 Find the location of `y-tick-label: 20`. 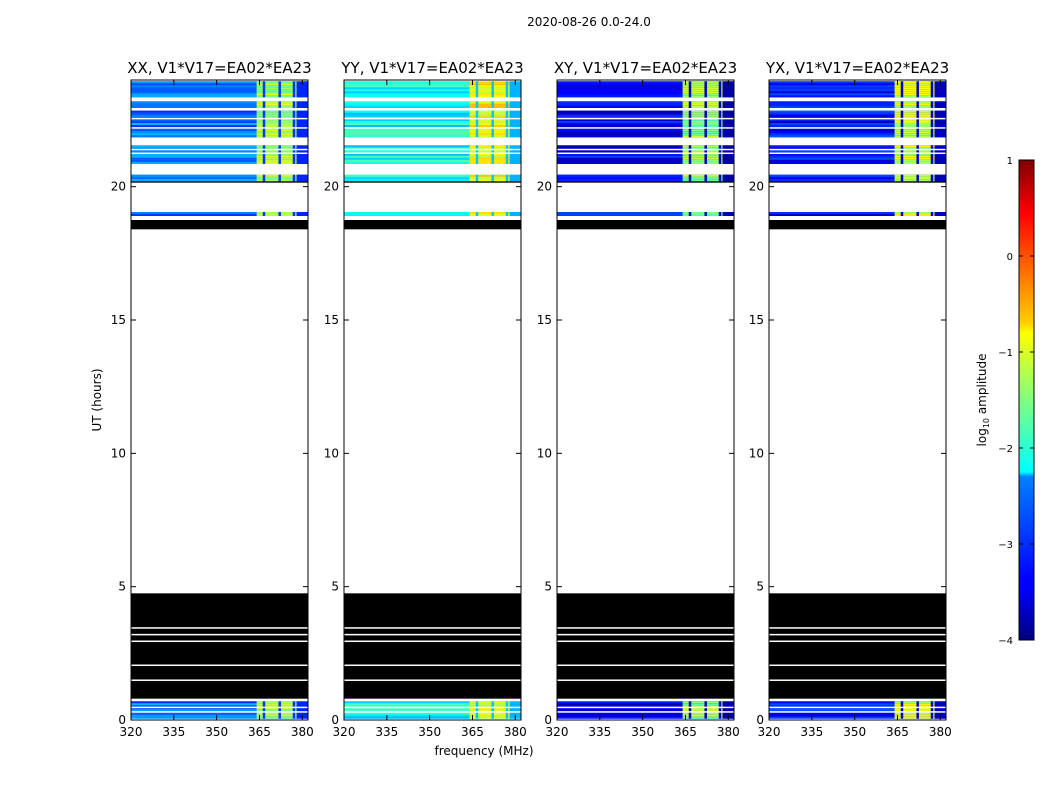

y-tick-label: 20 is located at coordinates (118, 187).